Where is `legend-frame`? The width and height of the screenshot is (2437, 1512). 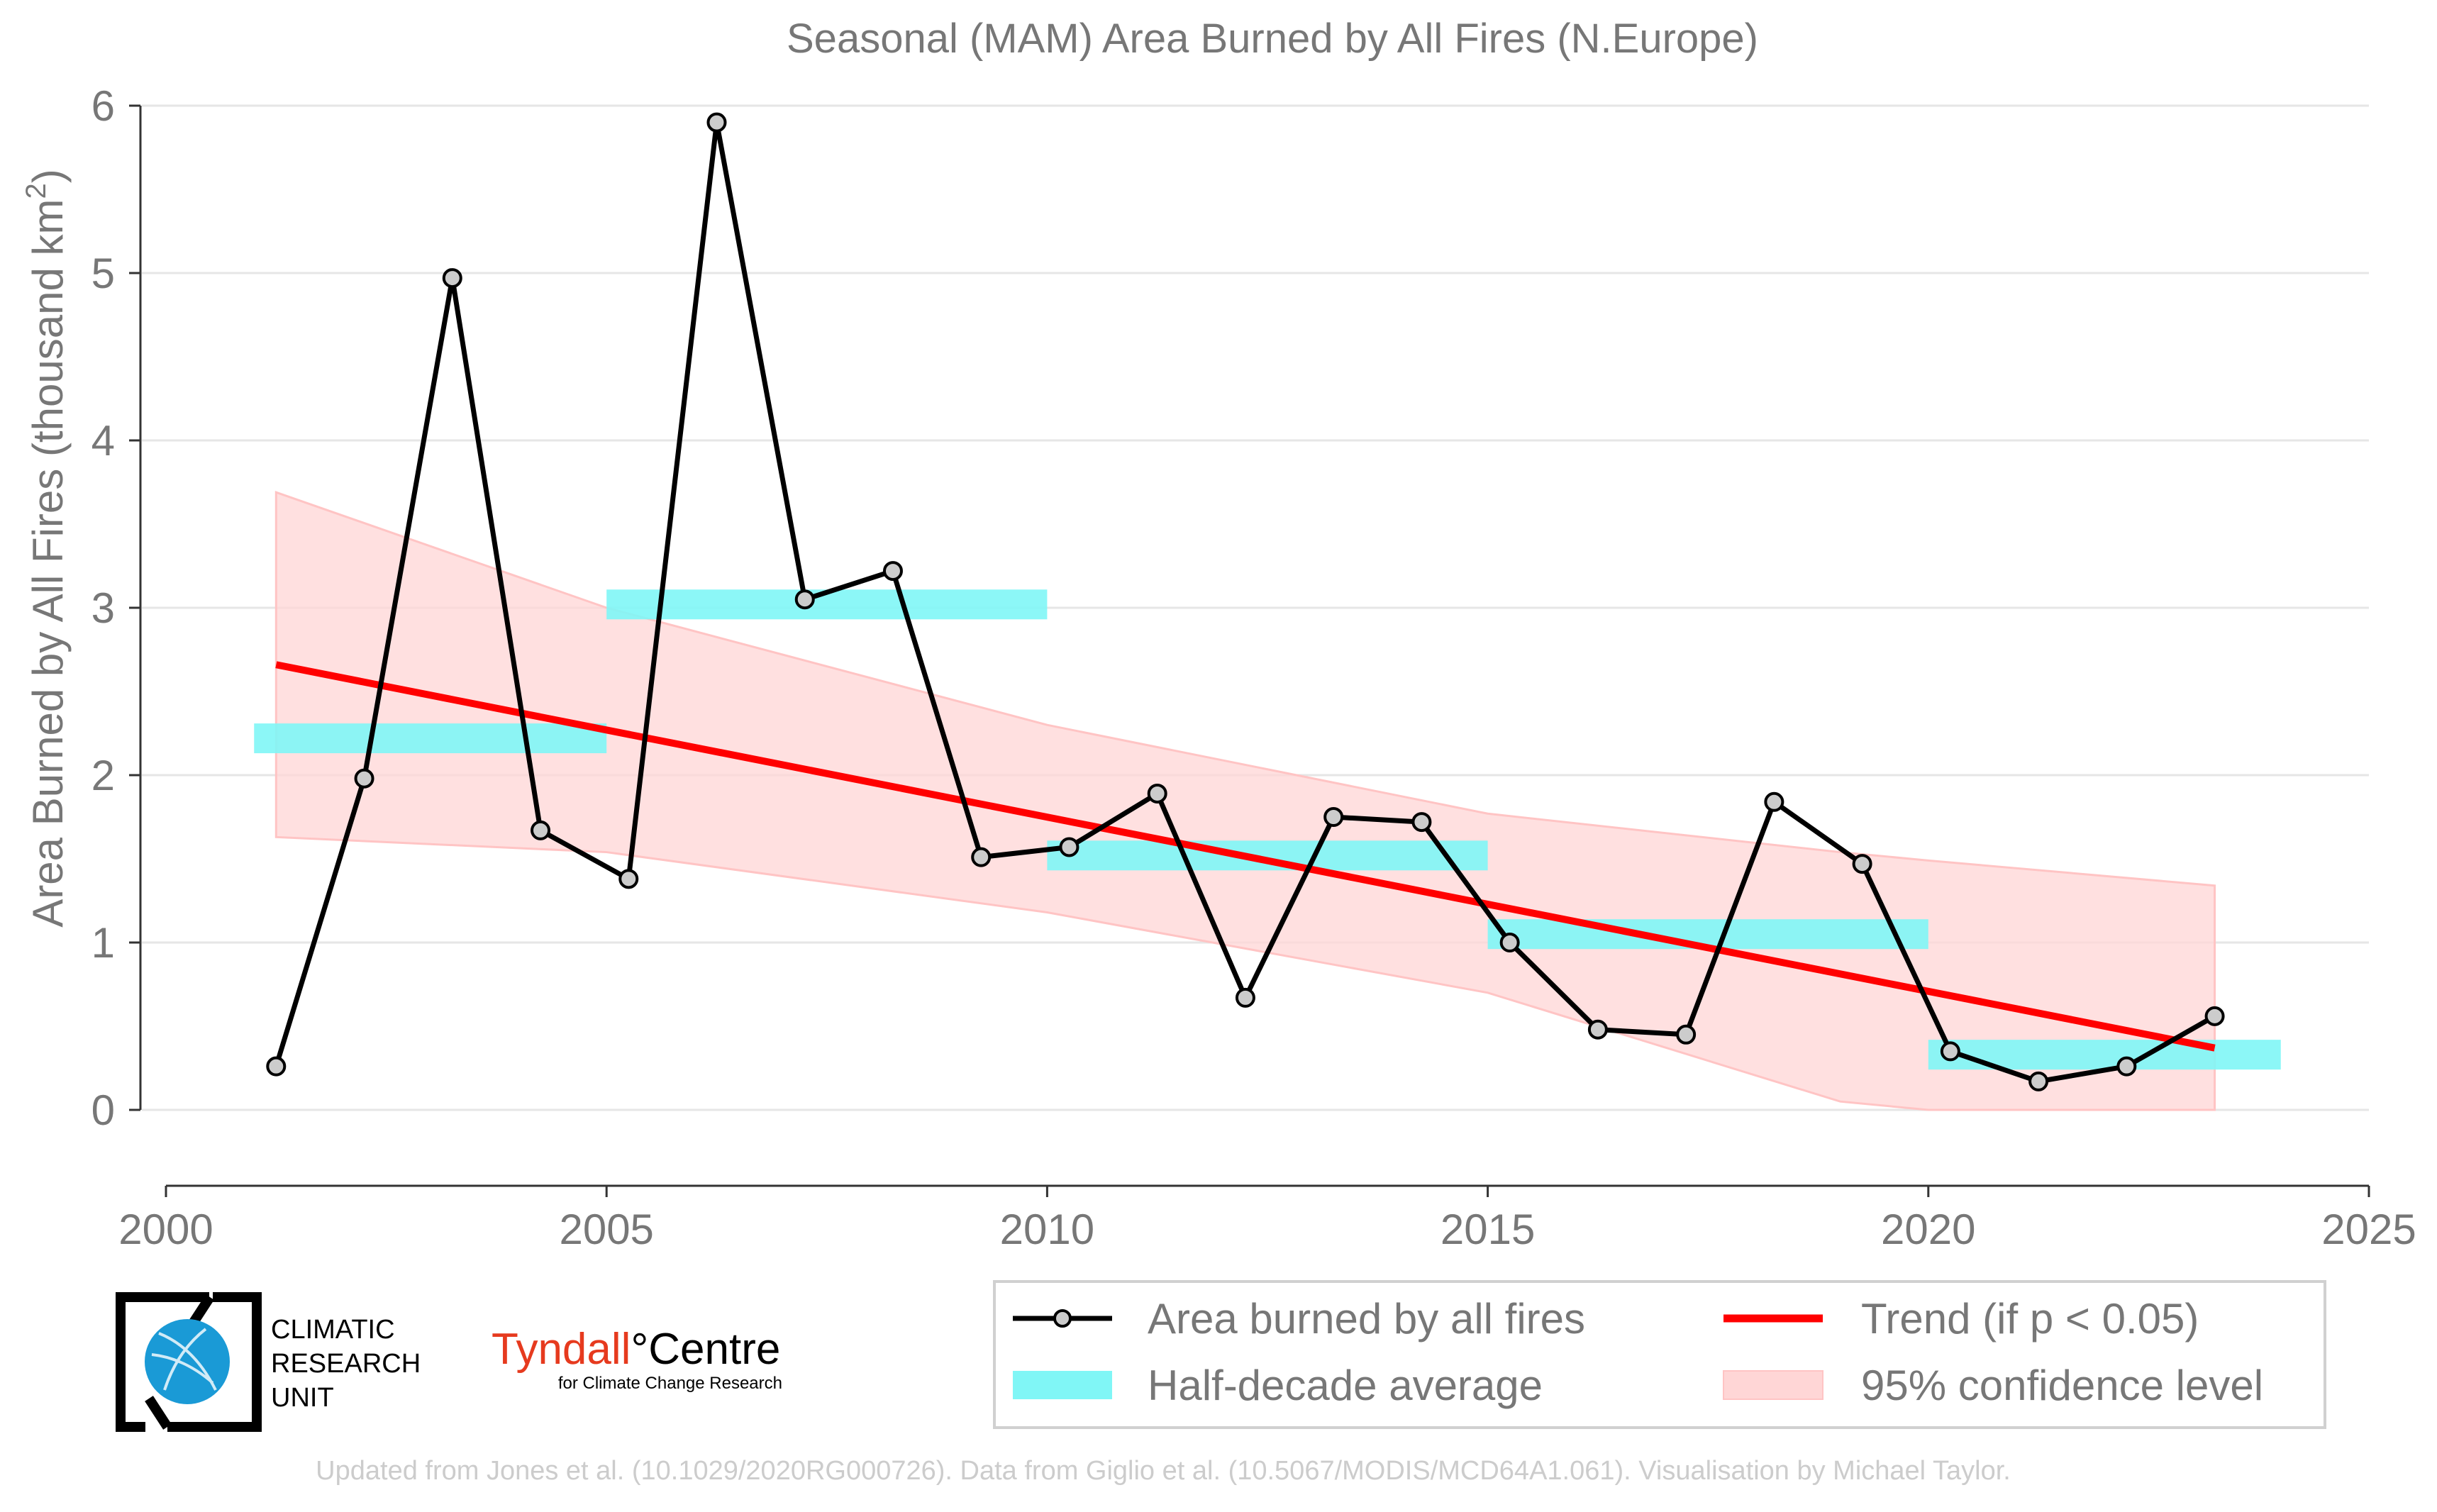
legend-frame is located at coordinates (1660, 1354).